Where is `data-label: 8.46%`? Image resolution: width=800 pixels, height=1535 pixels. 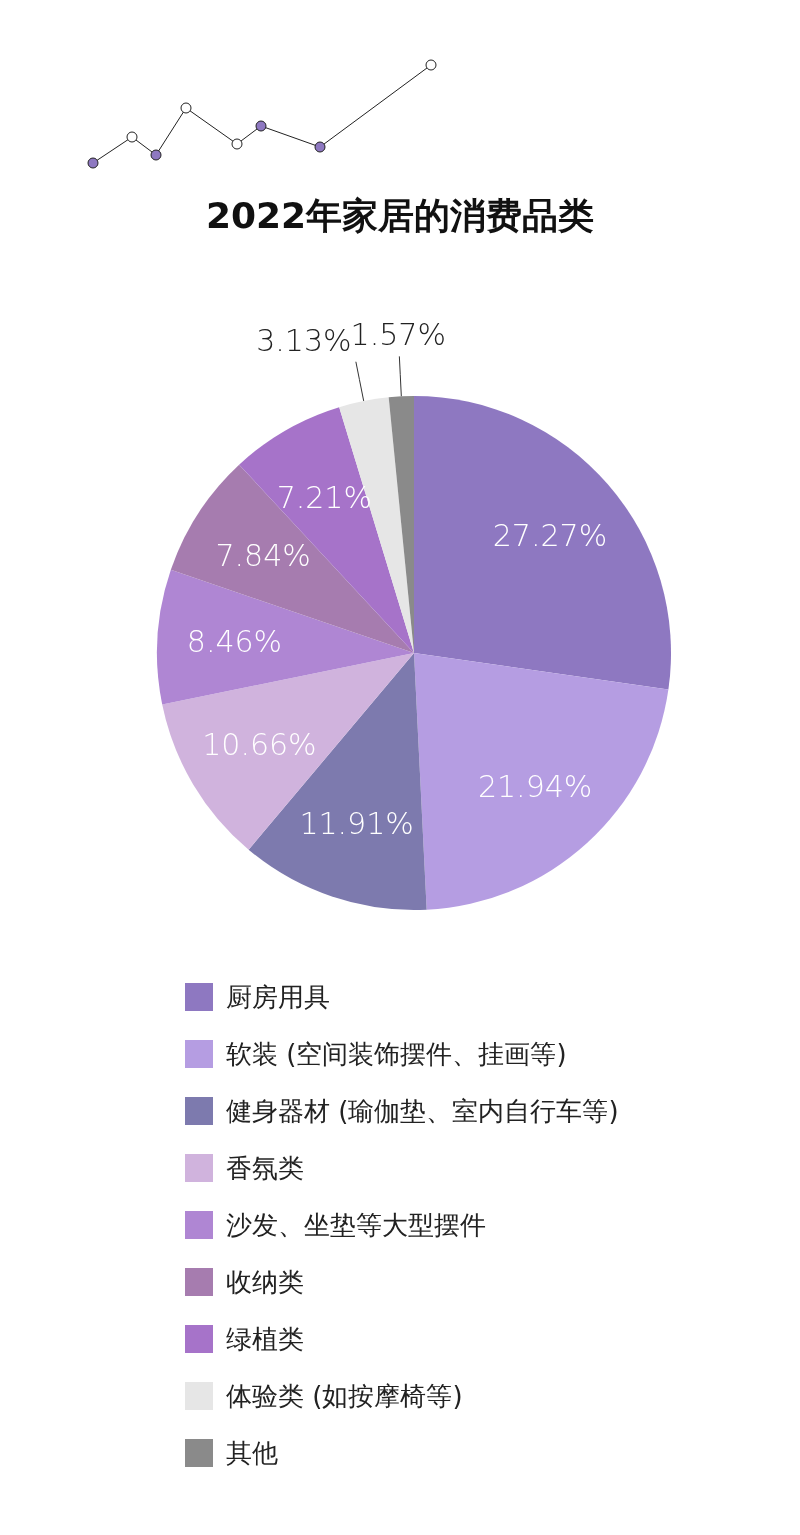
data-label: 8.46% is located at coordinates (234, 642).